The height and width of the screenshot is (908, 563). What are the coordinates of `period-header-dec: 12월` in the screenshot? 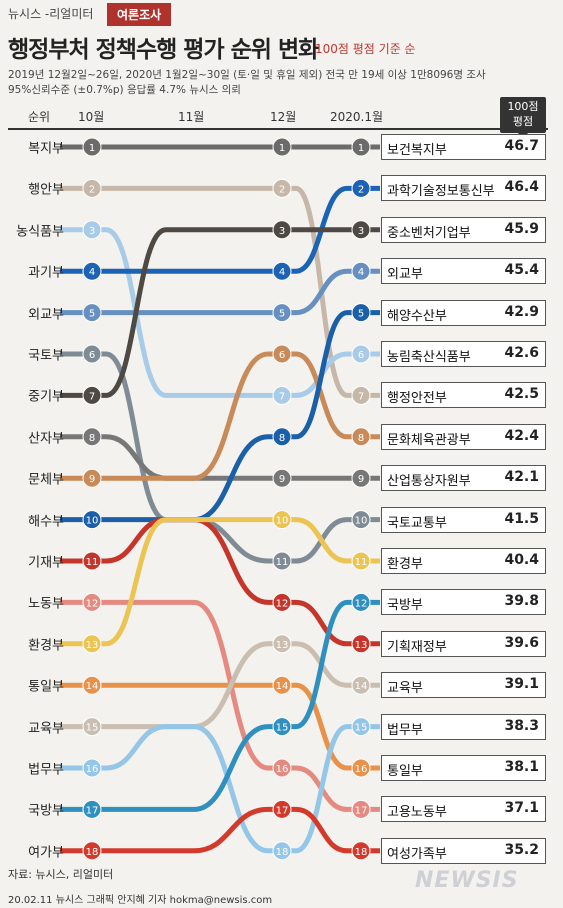 It's located at (283, 117).